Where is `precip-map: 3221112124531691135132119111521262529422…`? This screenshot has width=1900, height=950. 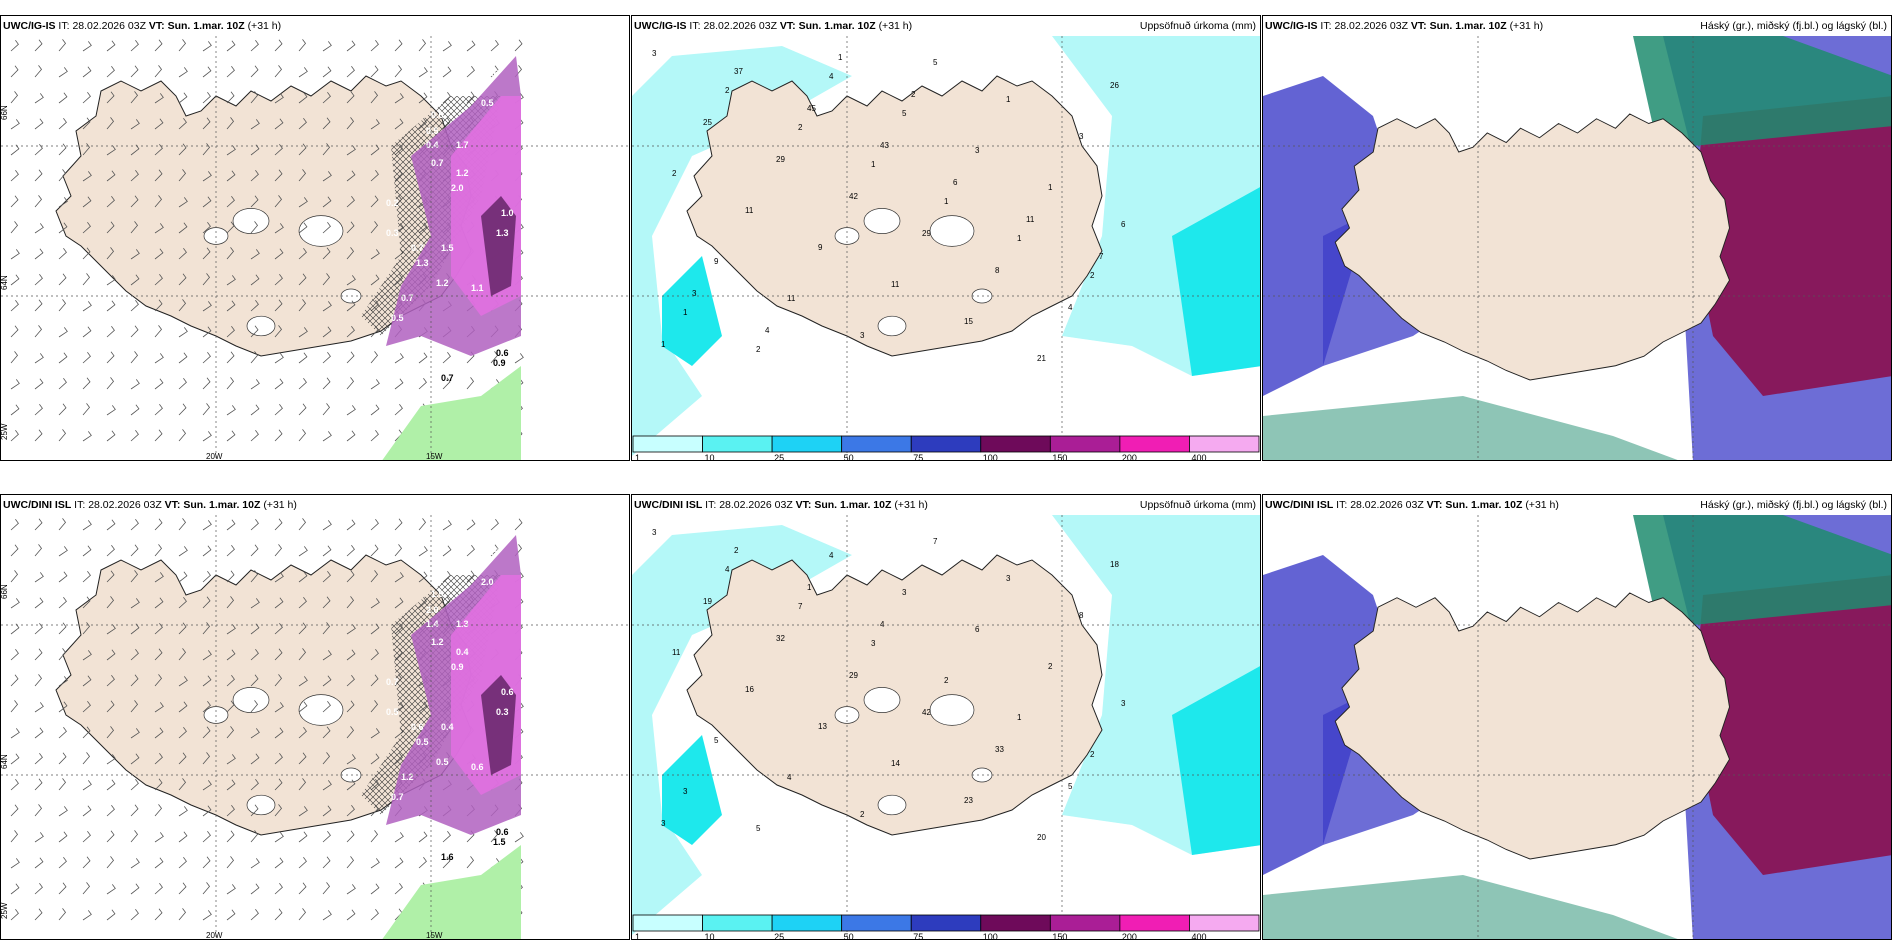 precip-map: 3221112124531691135132119111521262529422… is located at coordinates (946, 248).